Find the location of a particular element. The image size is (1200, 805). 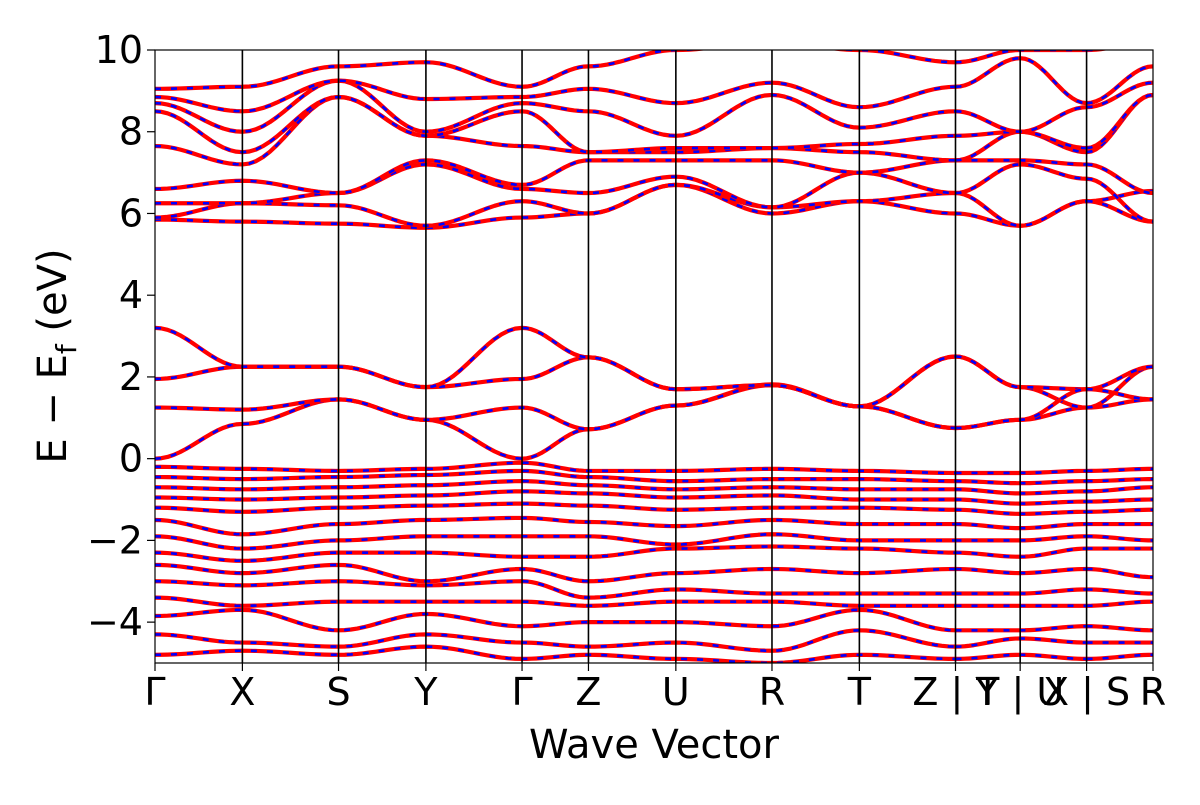

y-axis: −4 −2 0 2 4 6 8 10 is located at coordinates (121, 336).